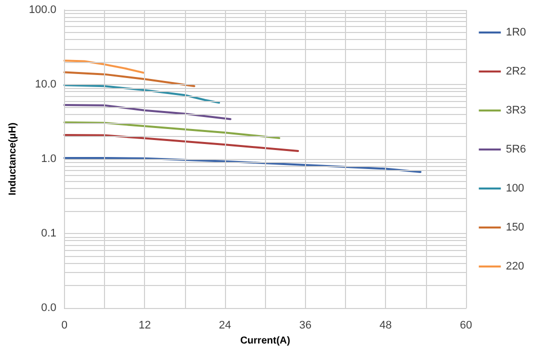  What do you see at coordinates (265, 341) in the screenshot?
I see `x-axis-title: Current(A)` at bounding box center [265, 341].